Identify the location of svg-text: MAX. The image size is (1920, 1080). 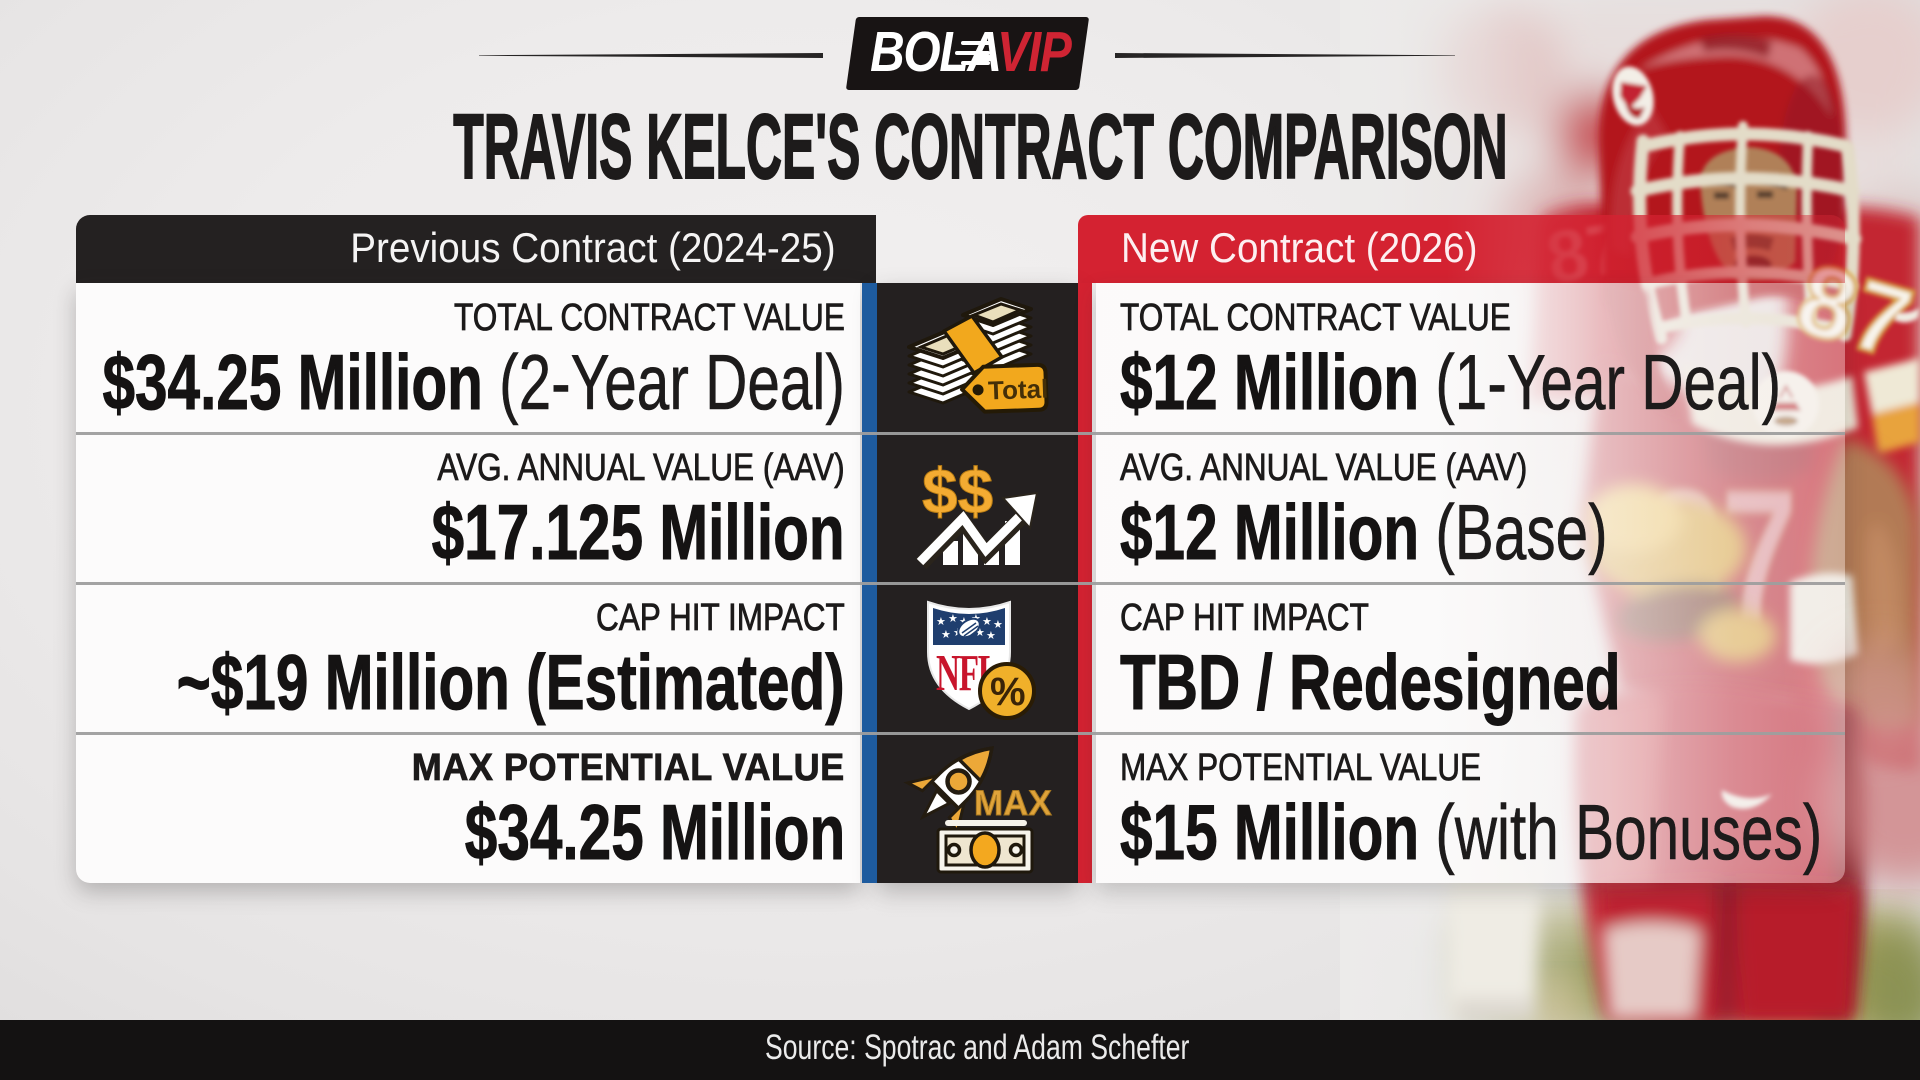
(1013, 803).